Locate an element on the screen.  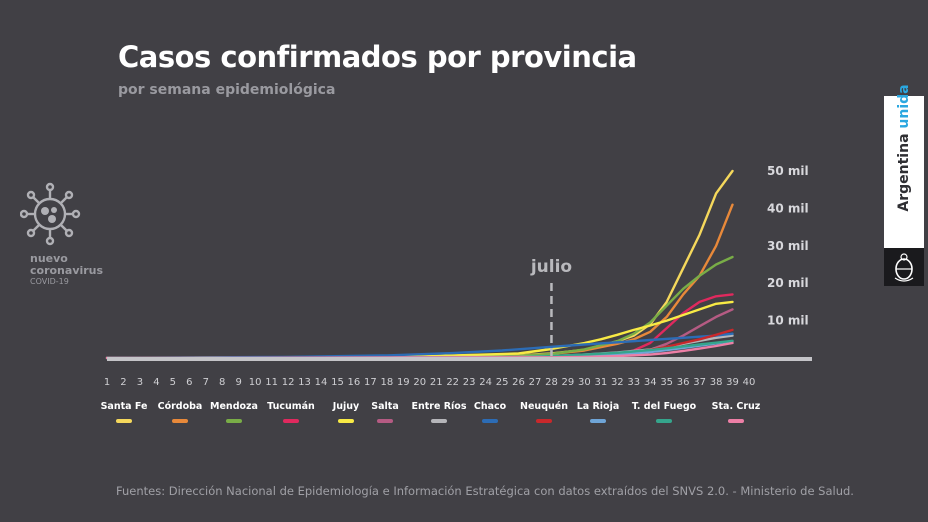
legend-item-7: Chaco is located at coordinates (490, 412).